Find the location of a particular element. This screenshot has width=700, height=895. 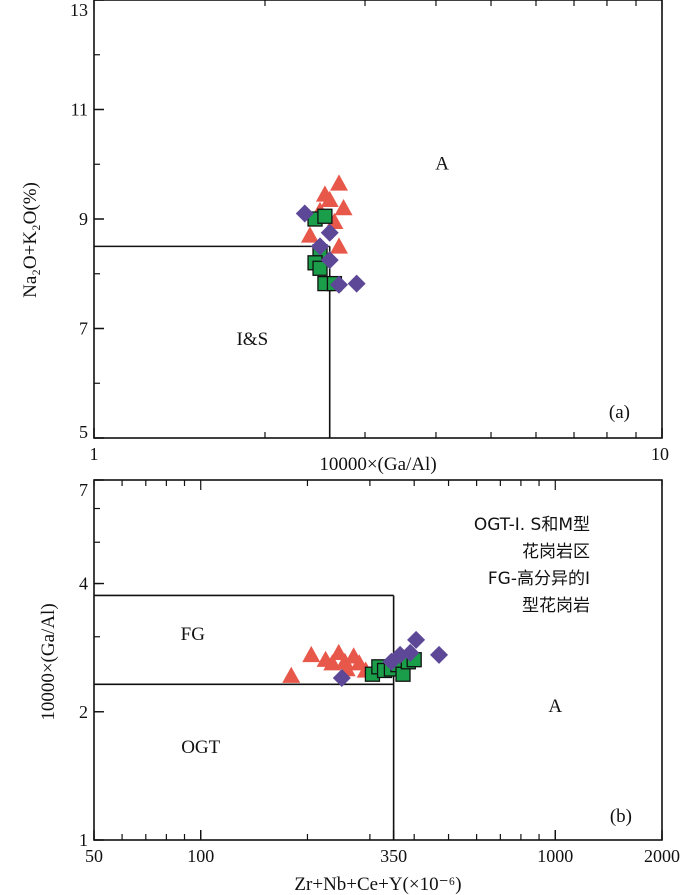

y-tick-label: 4 is located at coordinates (83, 584).